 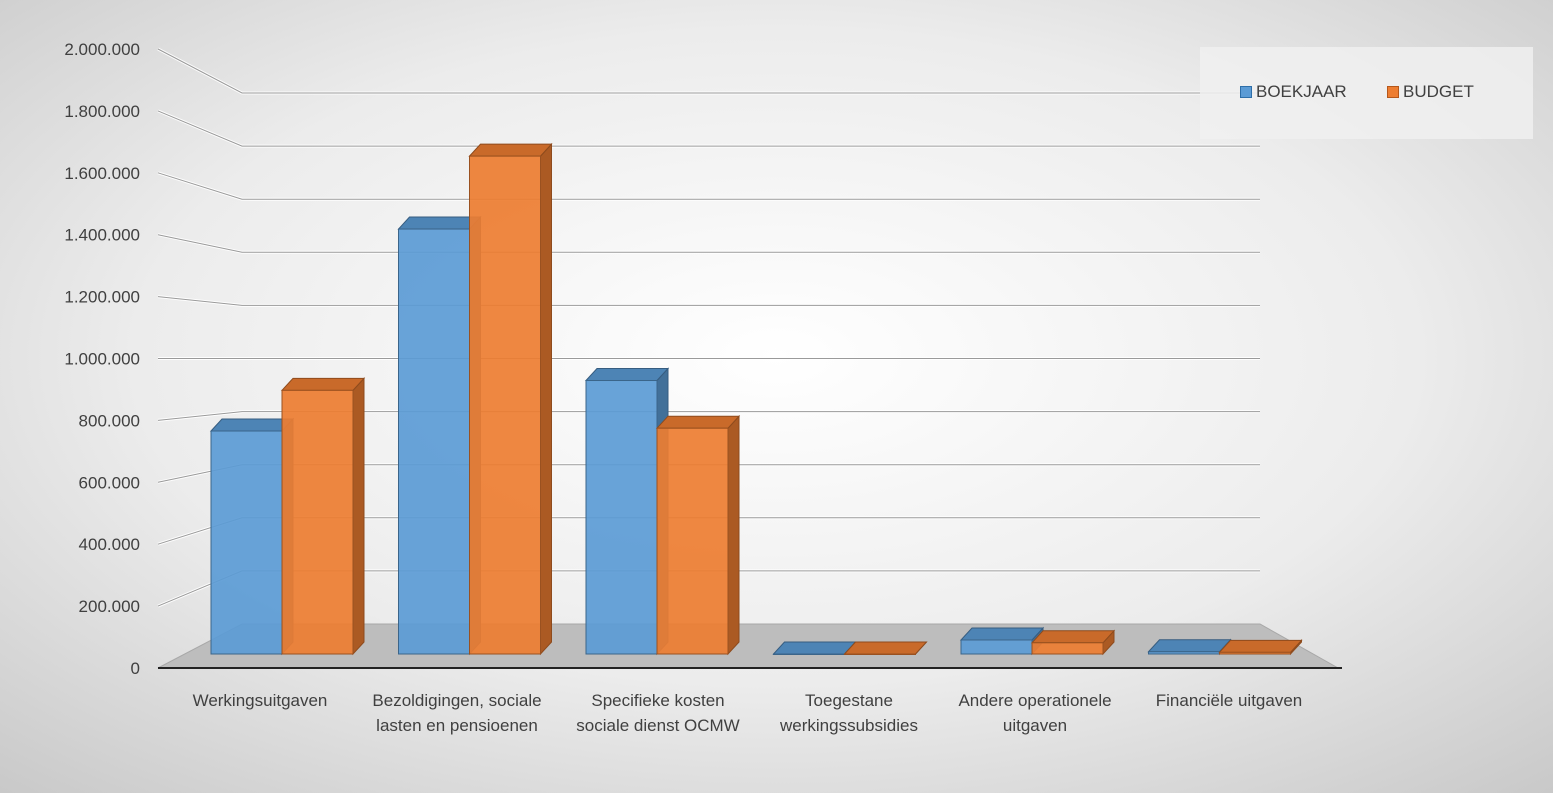 I want to click on y-tick-label: 1.400.000, so click(x=102, y=235).